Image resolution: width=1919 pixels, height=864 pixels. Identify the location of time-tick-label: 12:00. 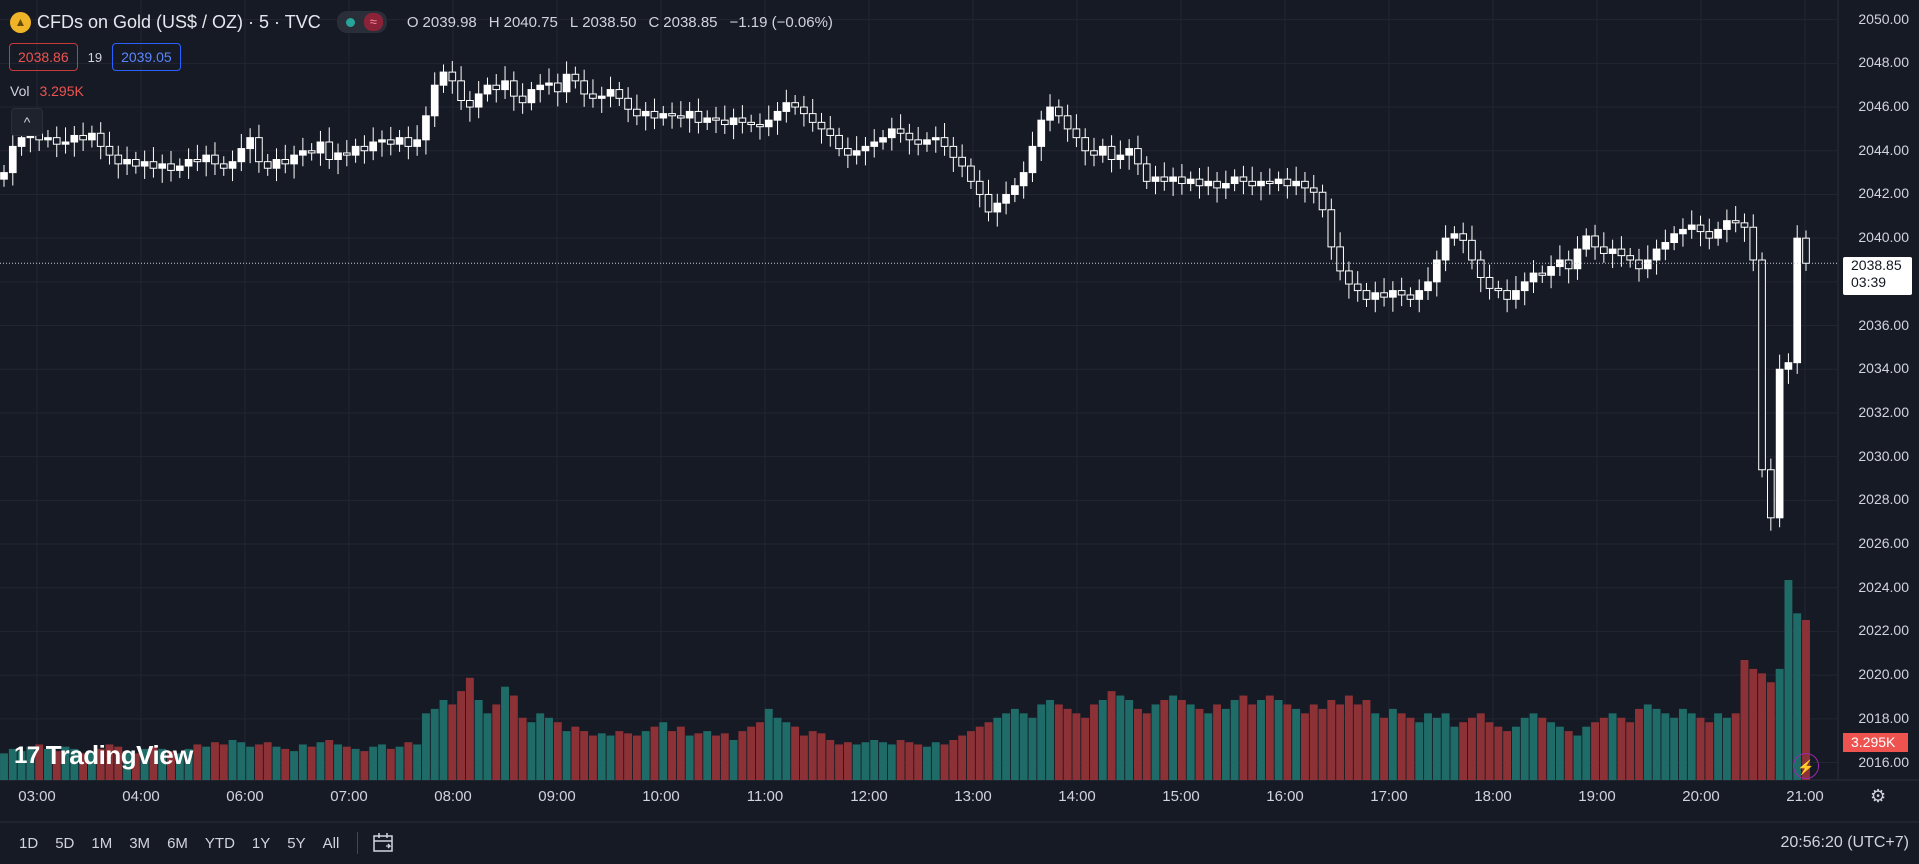
(869, 796).